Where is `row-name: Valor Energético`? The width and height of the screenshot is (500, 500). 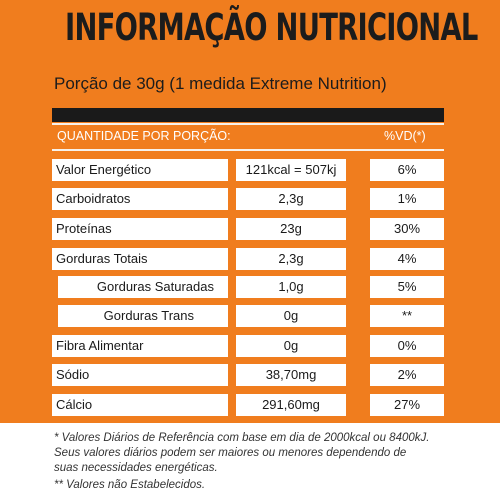 row-name: Valor Energético is located at coordinates (140, 170).